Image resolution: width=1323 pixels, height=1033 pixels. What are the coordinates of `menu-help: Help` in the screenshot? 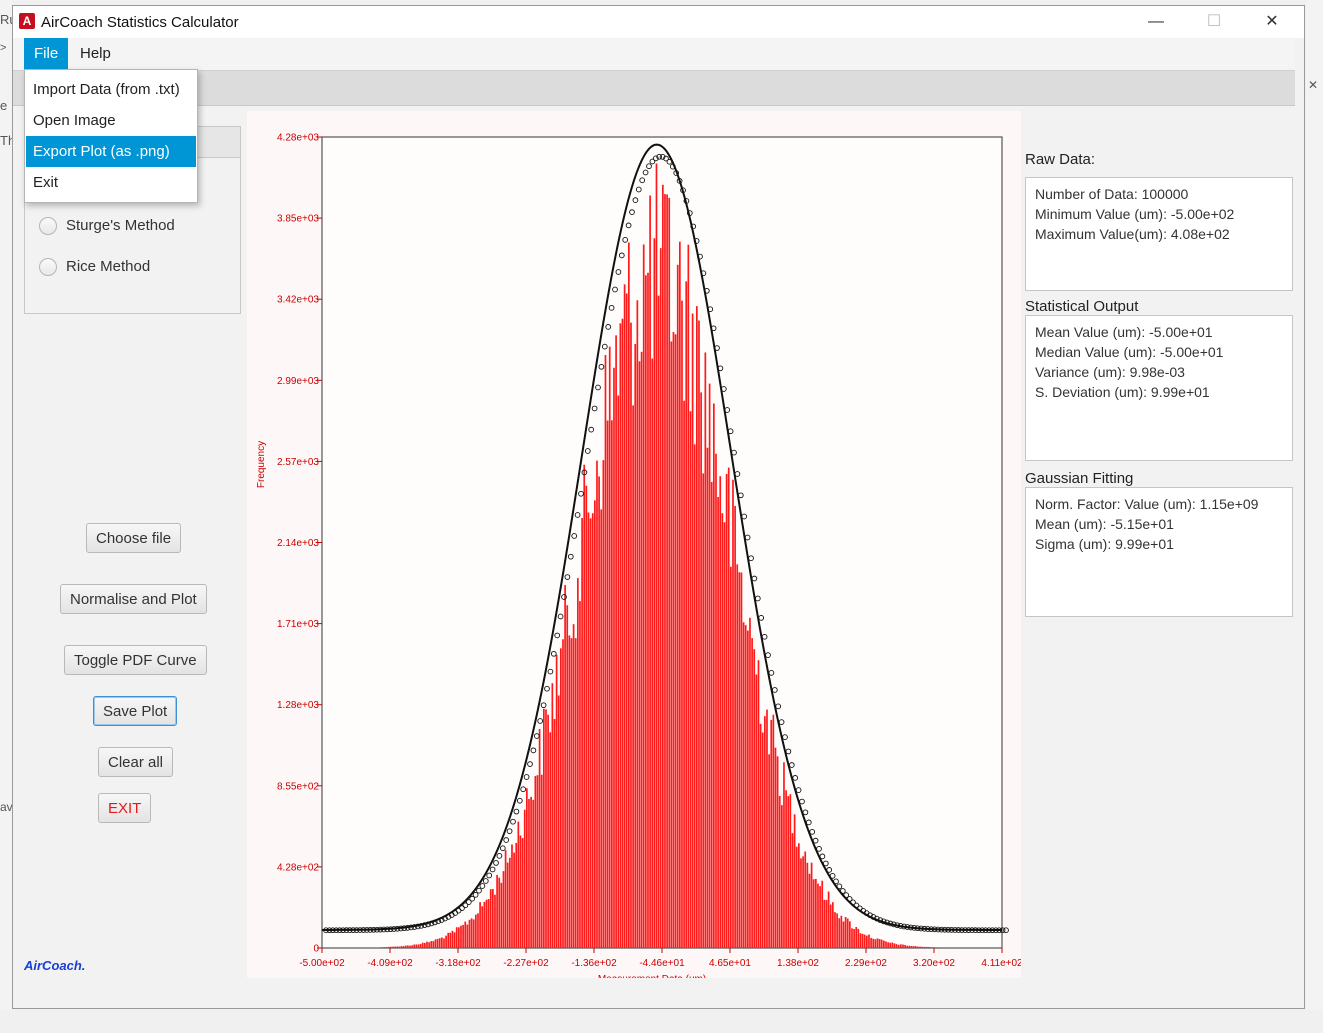 It's located at (95, 53).